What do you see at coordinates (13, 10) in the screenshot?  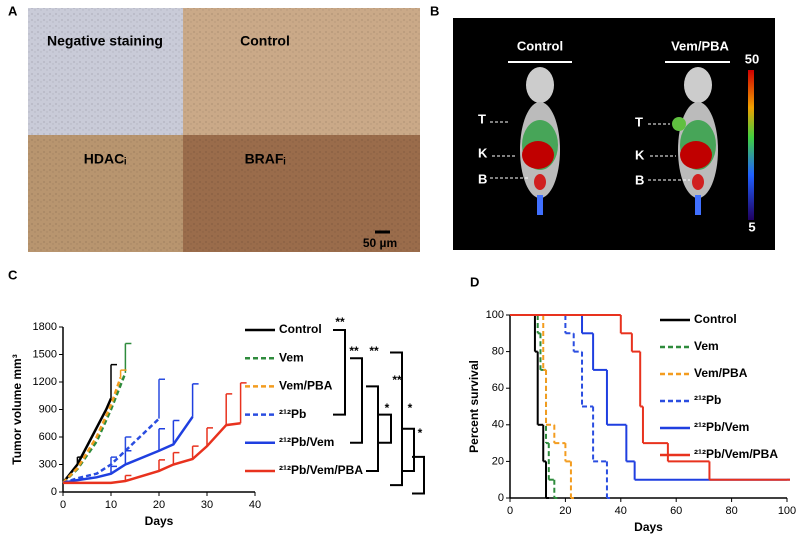 I see `panel-letter: A` at bounding box center [13, 10].